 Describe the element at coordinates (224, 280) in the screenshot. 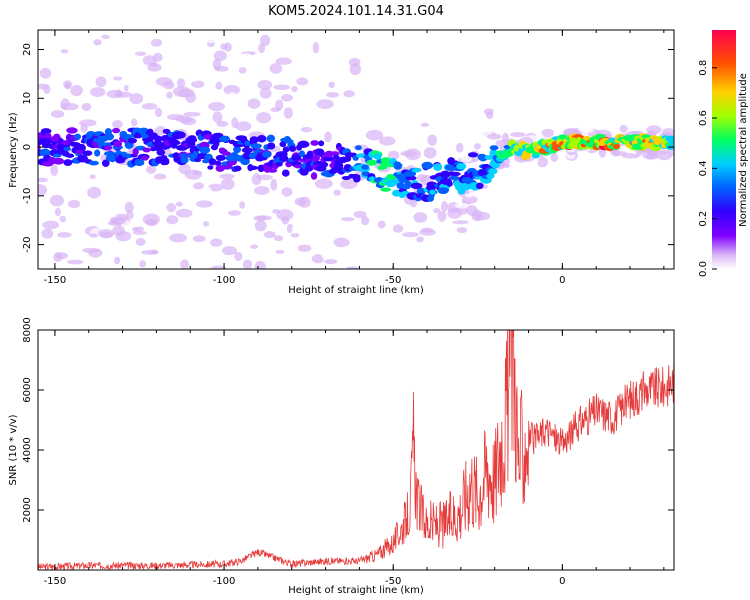

I see `spectrogram-xtick-label: -100` at that location.